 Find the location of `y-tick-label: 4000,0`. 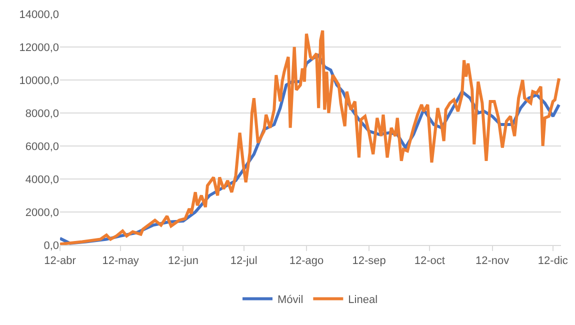

y-tick-label: 4000,0 is located at coordinates (42, 180).